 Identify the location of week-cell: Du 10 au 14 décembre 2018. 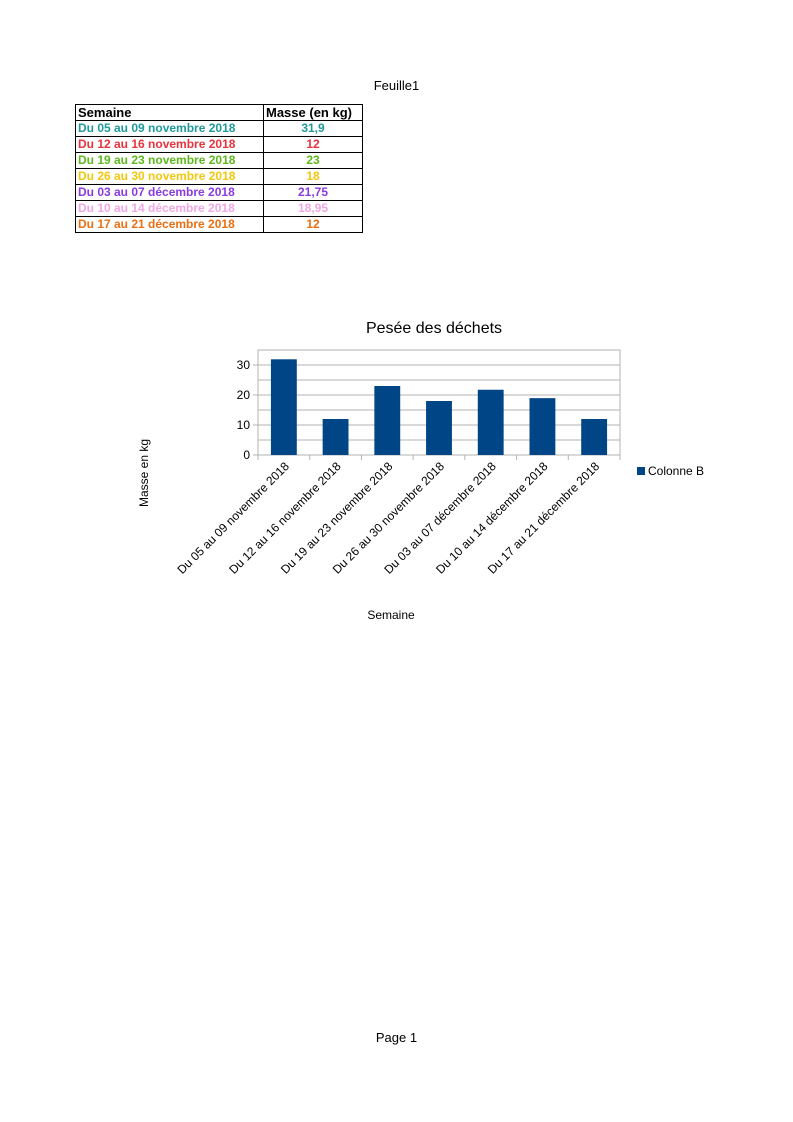
(169, 208).